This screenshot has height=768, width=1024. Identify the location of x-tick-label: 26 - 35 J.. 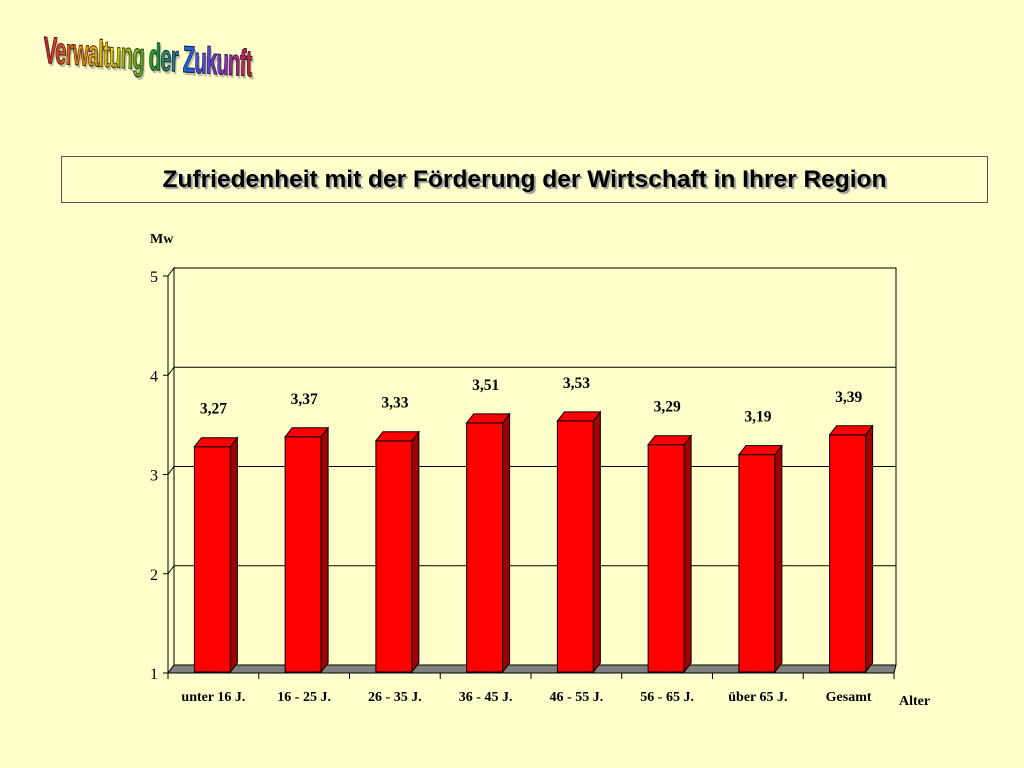
(395, 697).